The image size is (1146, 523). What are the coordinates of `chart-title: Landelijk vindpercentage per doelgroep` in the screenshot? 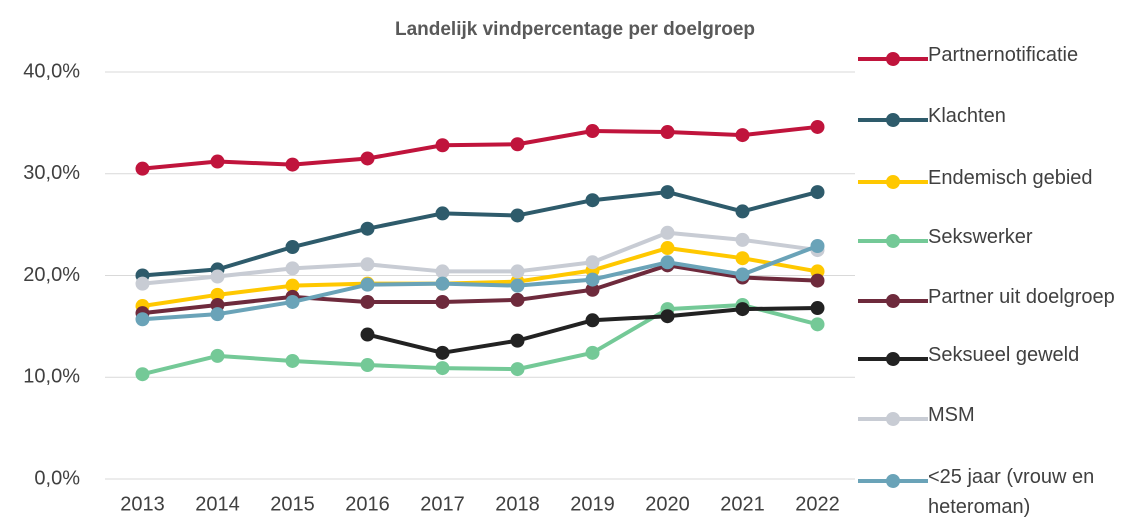 It's located at (575, 29).